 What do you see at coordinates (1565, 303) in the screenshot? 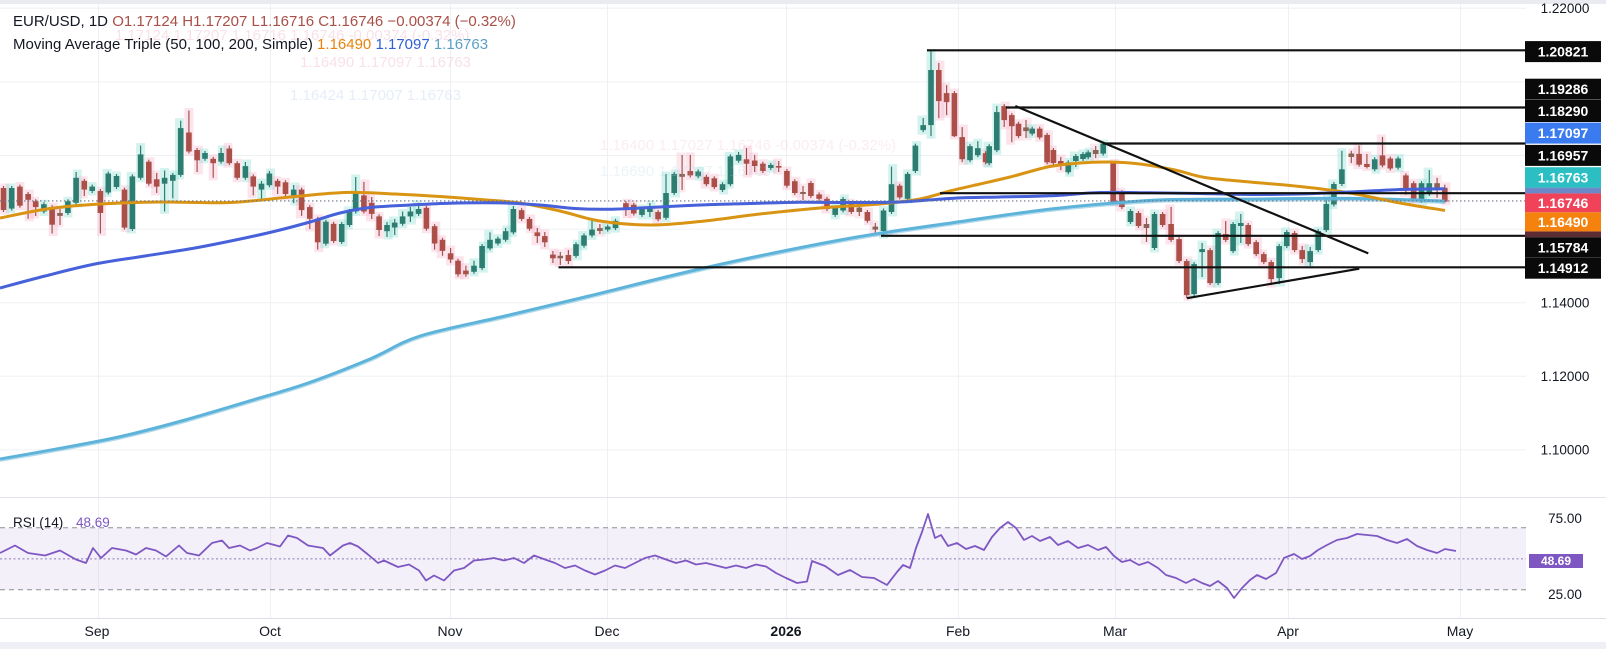
I see `svg-text: 1.14000` at bounding box center [1565, 303].